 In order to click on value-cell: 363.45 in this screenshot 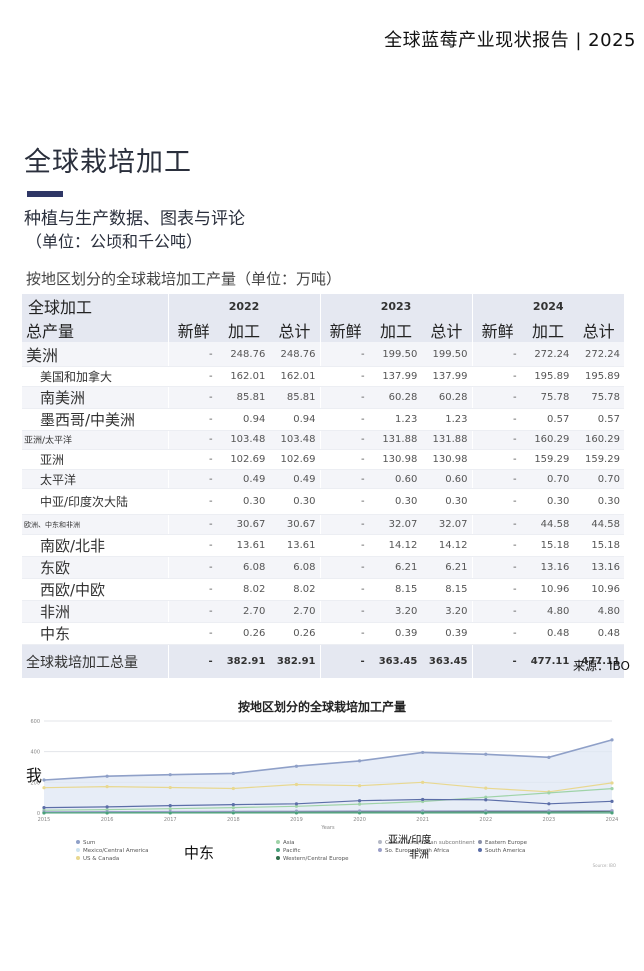, I will do `click(446, 661)`.